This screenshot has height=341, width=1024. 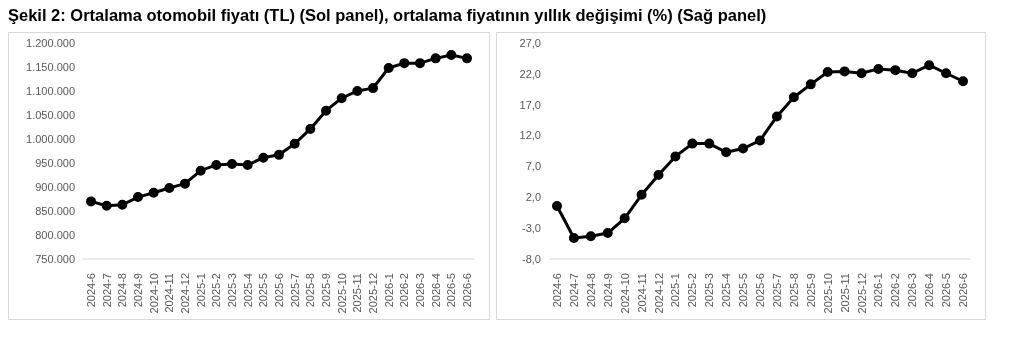 What do you see at coordinates (530, 73) in the screenshot?
I see `y-tick-label: 22,0` at bounding box center [530, 73].